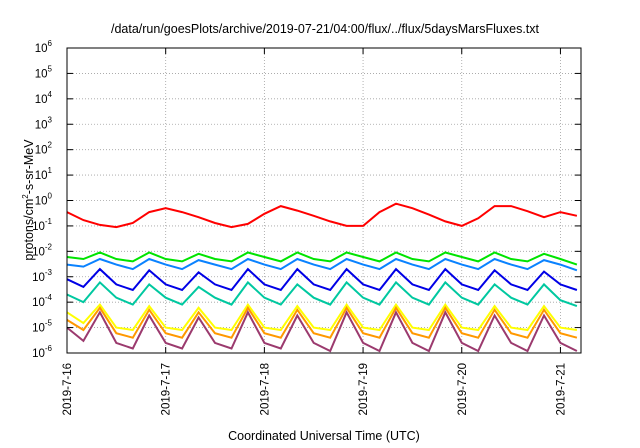  I want to click on y-tick-exponent: -5, so click(49, 323).